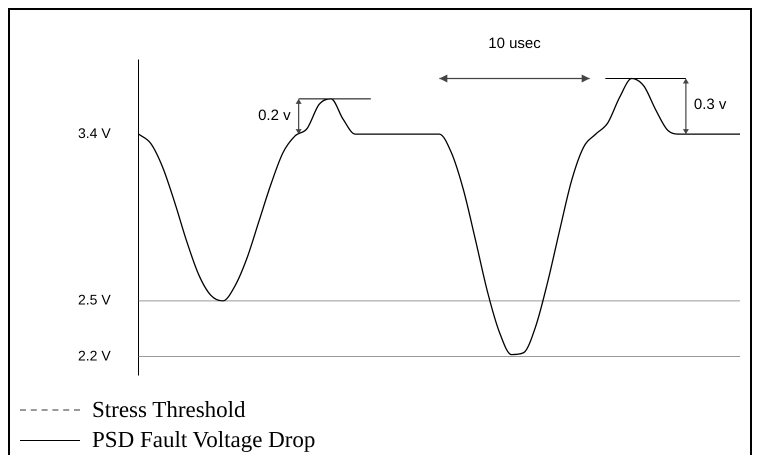 The height and width of the screenshot is (457, 758). I want to click on y-tick-label: 2.5 V, so click(95, 300).